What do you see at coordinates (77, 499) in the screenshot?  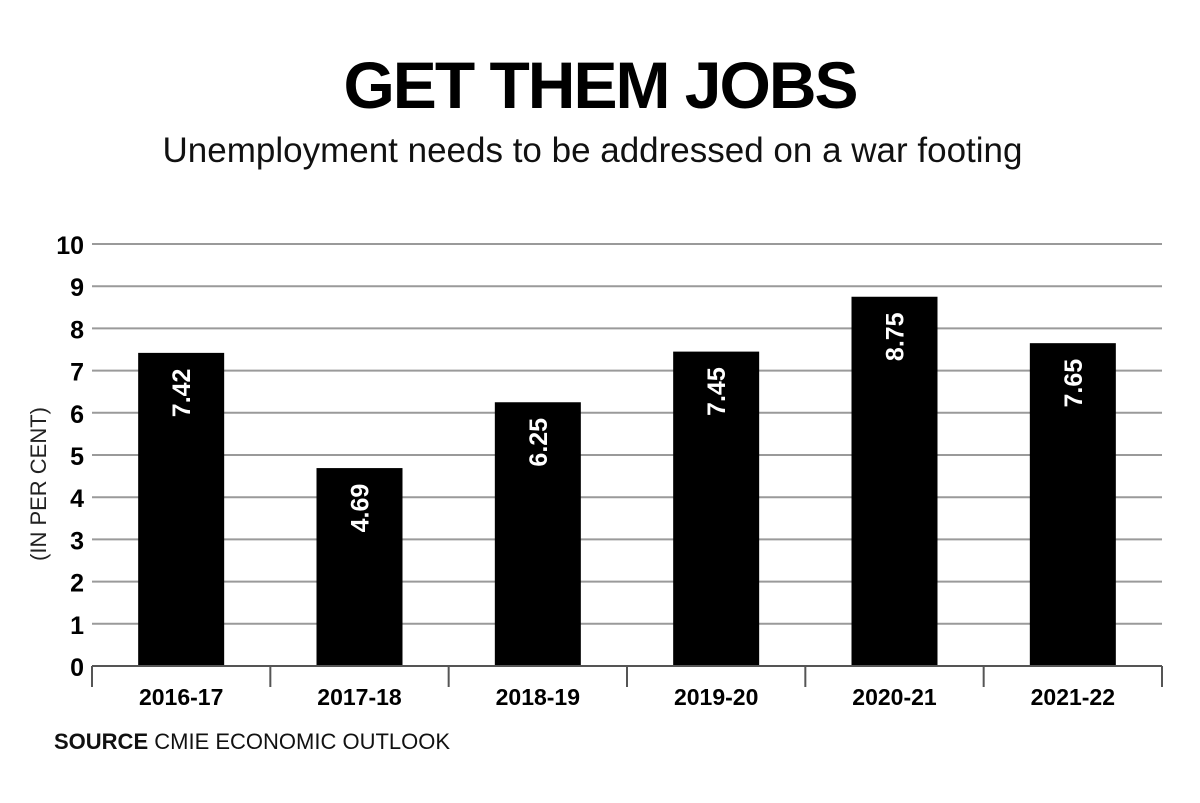 I see `y-tick-label: 4` at bounding box center [77, 499].